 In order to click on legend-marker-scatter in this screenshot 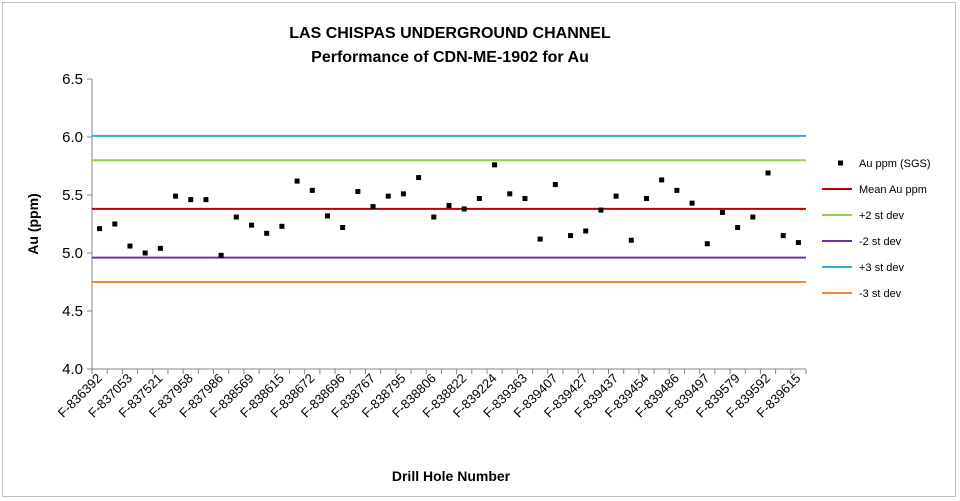, I will do `click(840, 163)`.